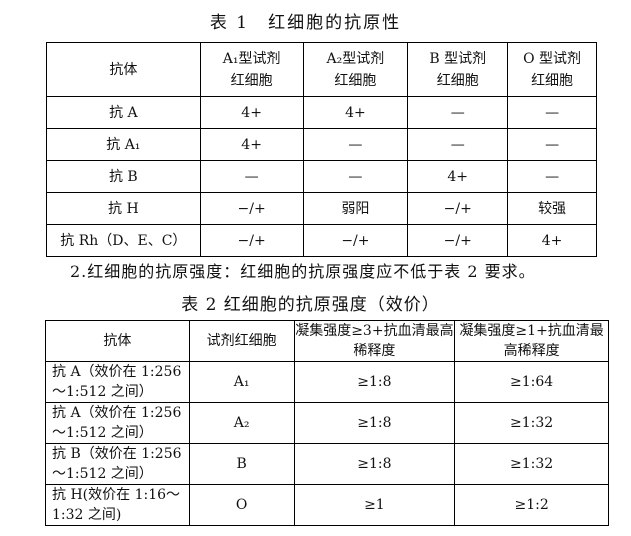 This screenshot has width=631, height=536. I want to click on header-cell: A₂型试剂红细胞, so click(355, 69).